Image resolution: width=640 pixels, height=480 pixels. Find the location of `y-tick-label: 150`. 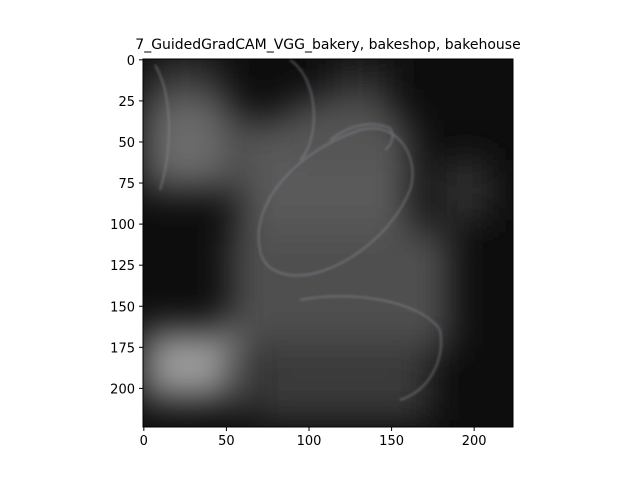

y-tick-label: 150 is located at coordinates (122, 307).